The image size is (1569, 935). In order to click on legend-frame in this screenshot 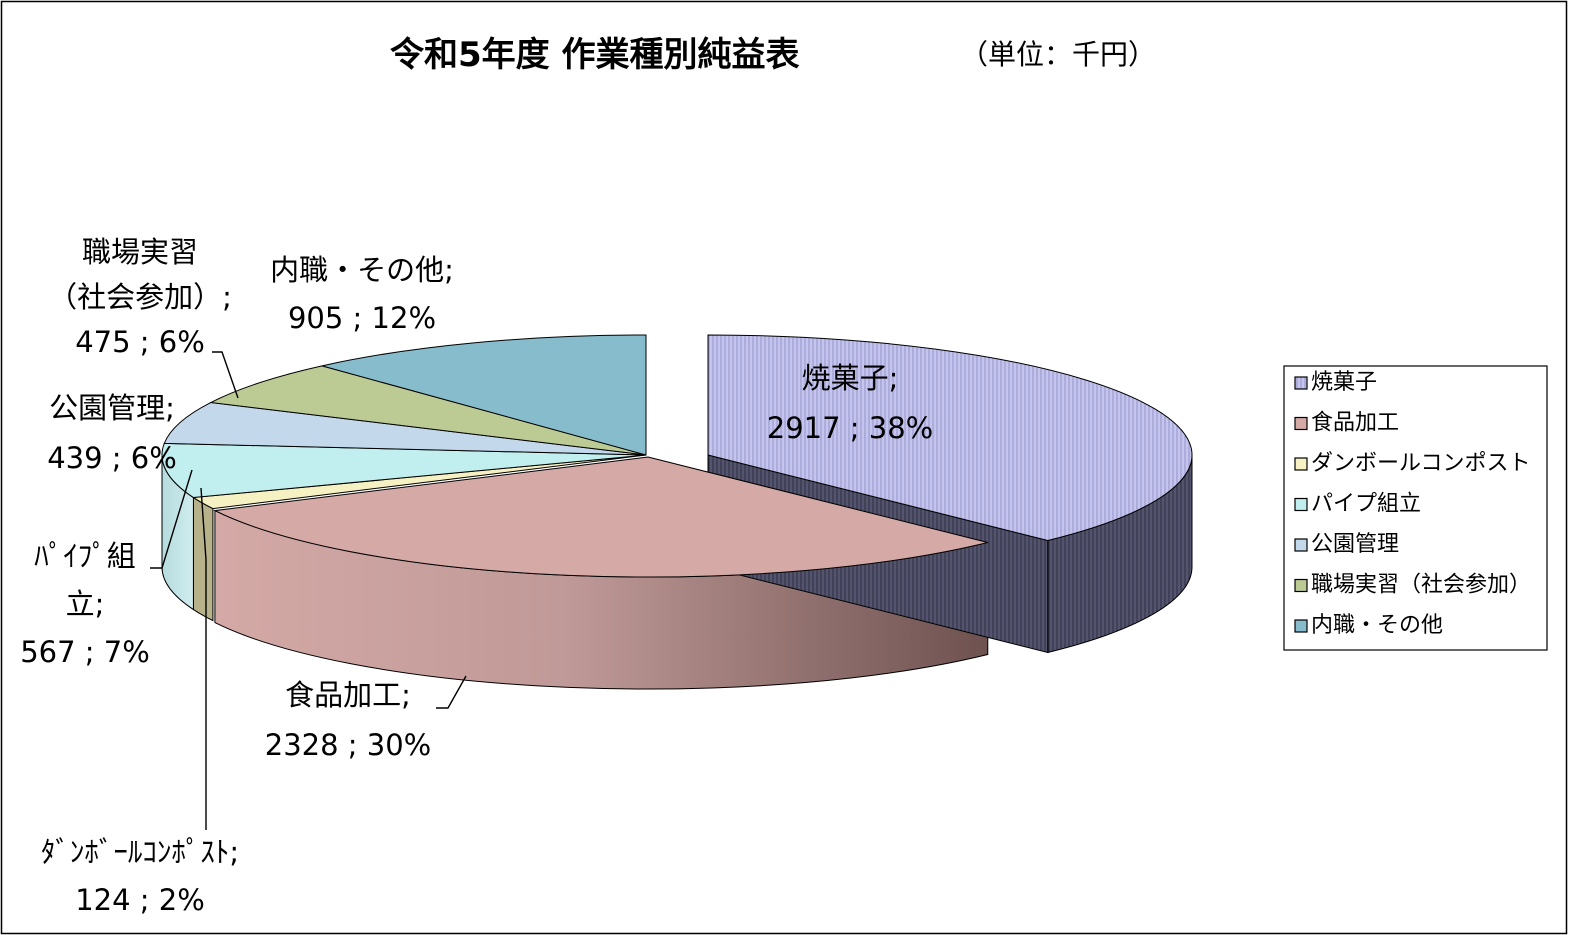, I will do `click(1415, 508)`.